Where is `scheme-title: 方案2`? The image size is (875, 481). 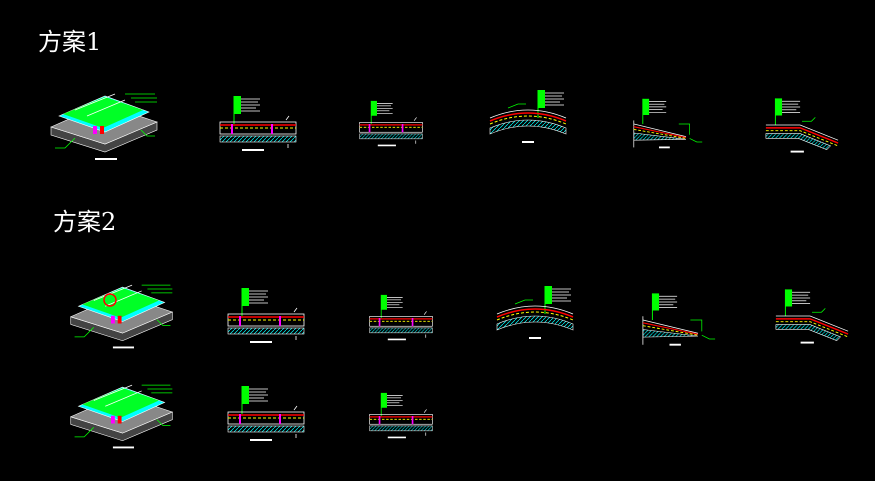
scheme-title: 方案2 is located at coordinates (84, 222).